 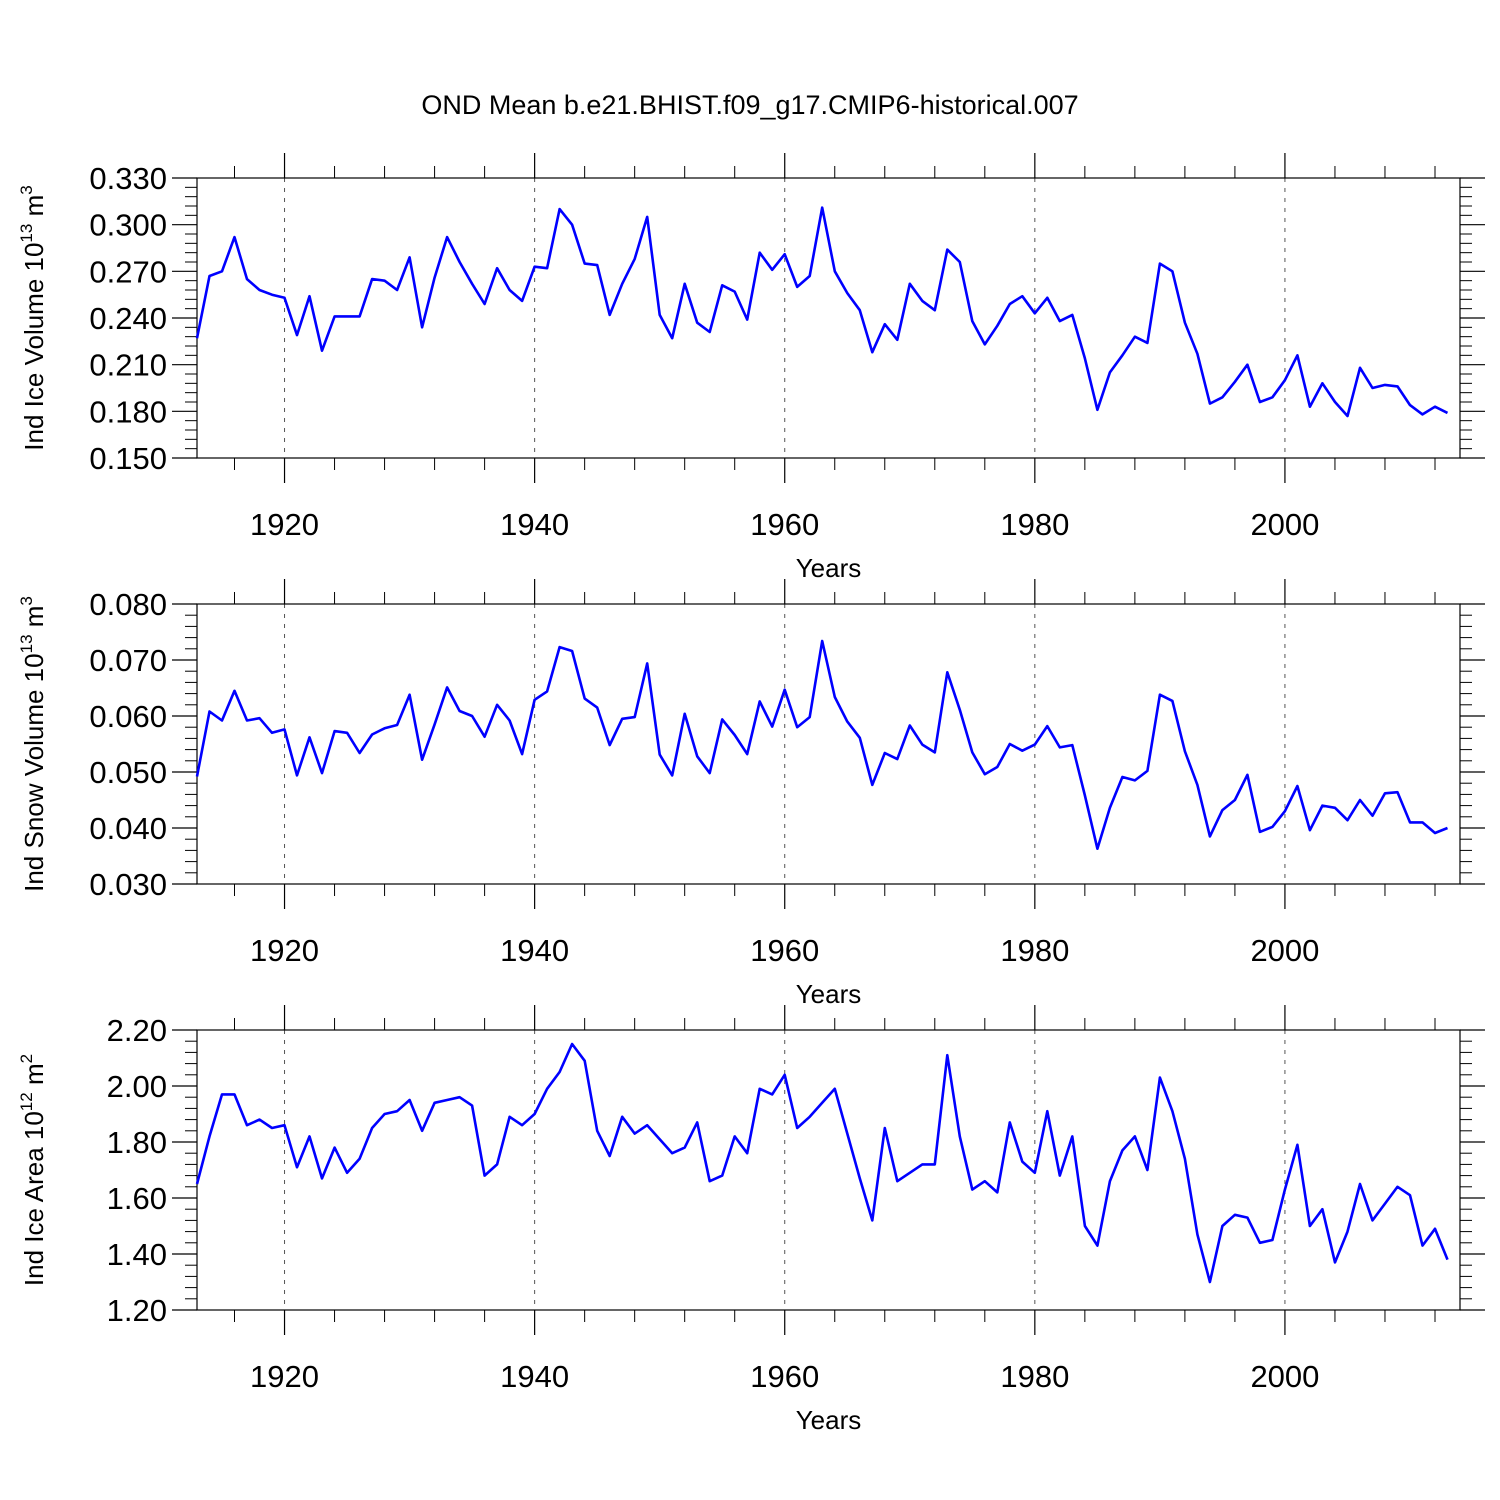 What do you see at coordinates (128, 225) in the screenshot?
I see `y-tick-label: 0.300` at bounding box center [128, 225].